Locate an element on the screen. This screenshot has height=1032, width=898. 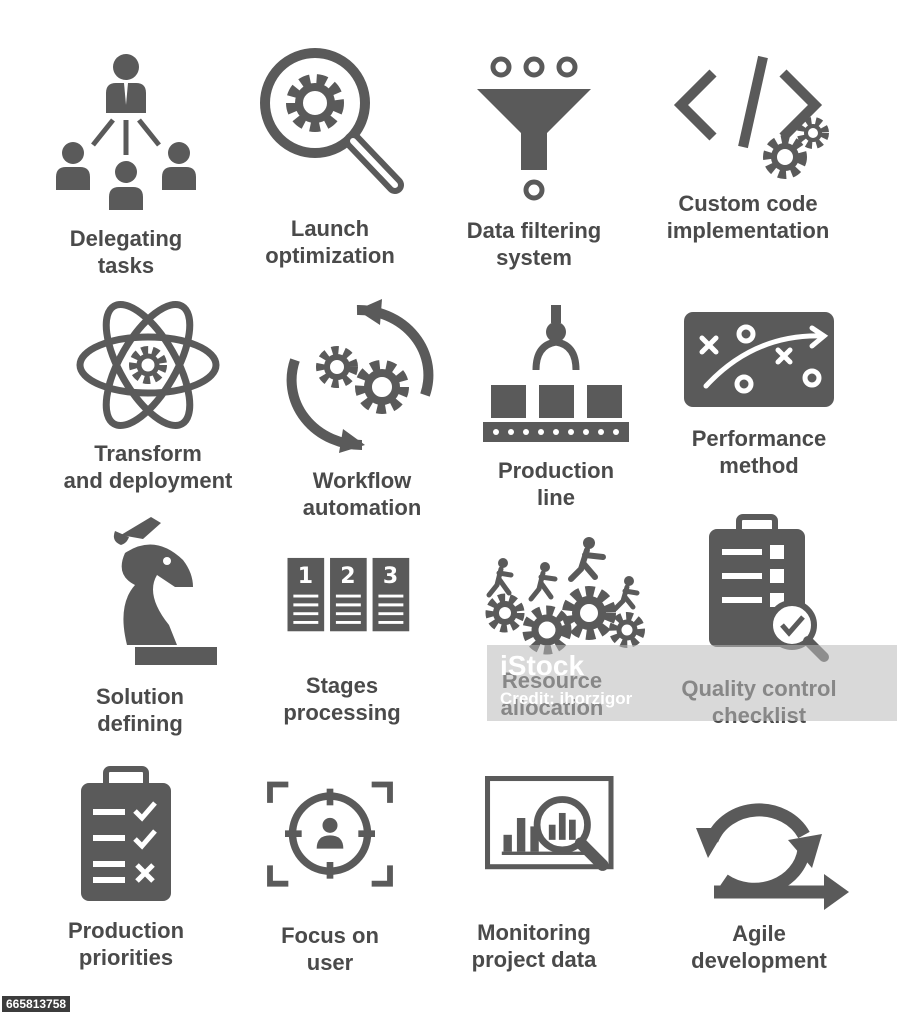
watermark-band is located at coordinates (692, 683).